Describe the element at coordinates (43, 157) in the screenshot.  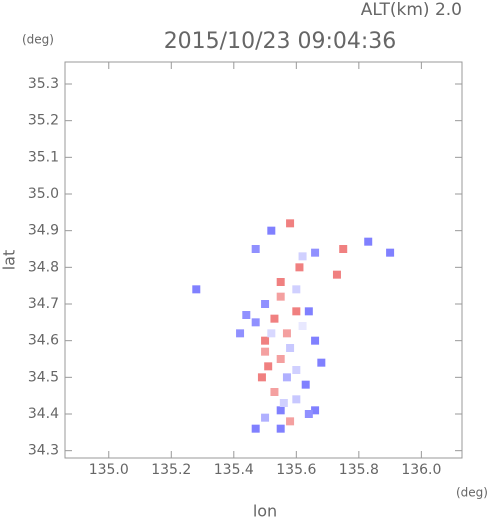
I see `y-tick-label: 35.1` at that location.